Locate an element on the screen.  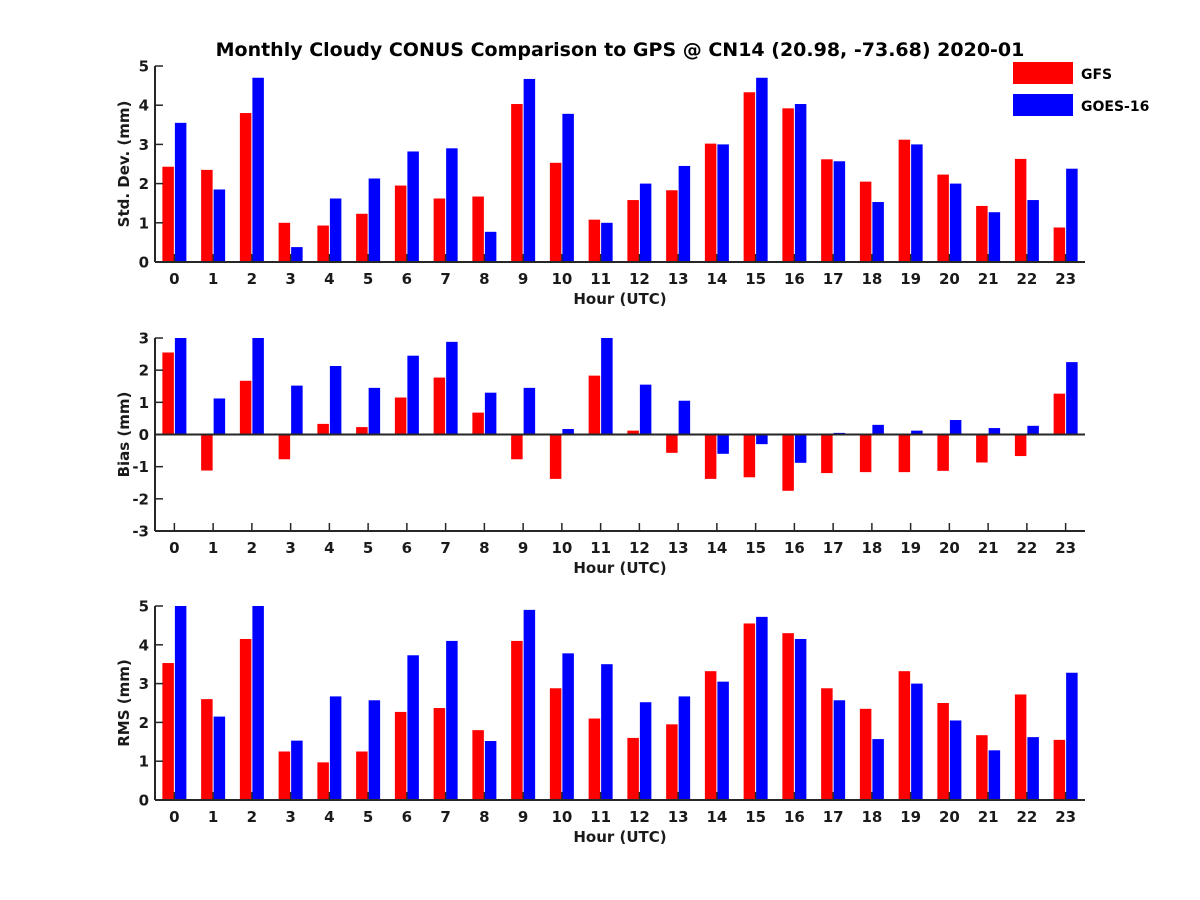
x-tick-label-std-dev: 11 is located at coordinates (600, 279).